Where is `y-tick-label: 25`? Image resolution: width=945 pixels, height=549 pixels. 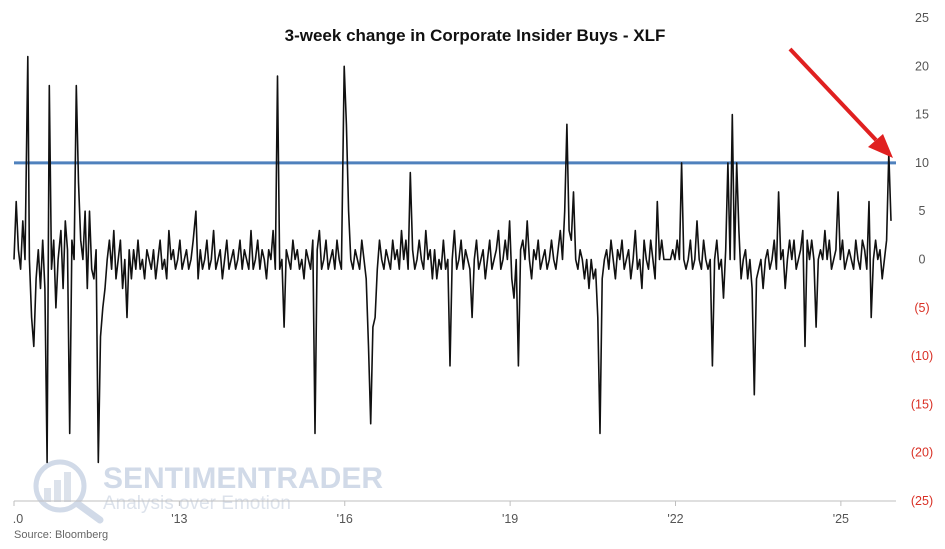 y-tick-label: 25 is located at coordinates (922, 18).